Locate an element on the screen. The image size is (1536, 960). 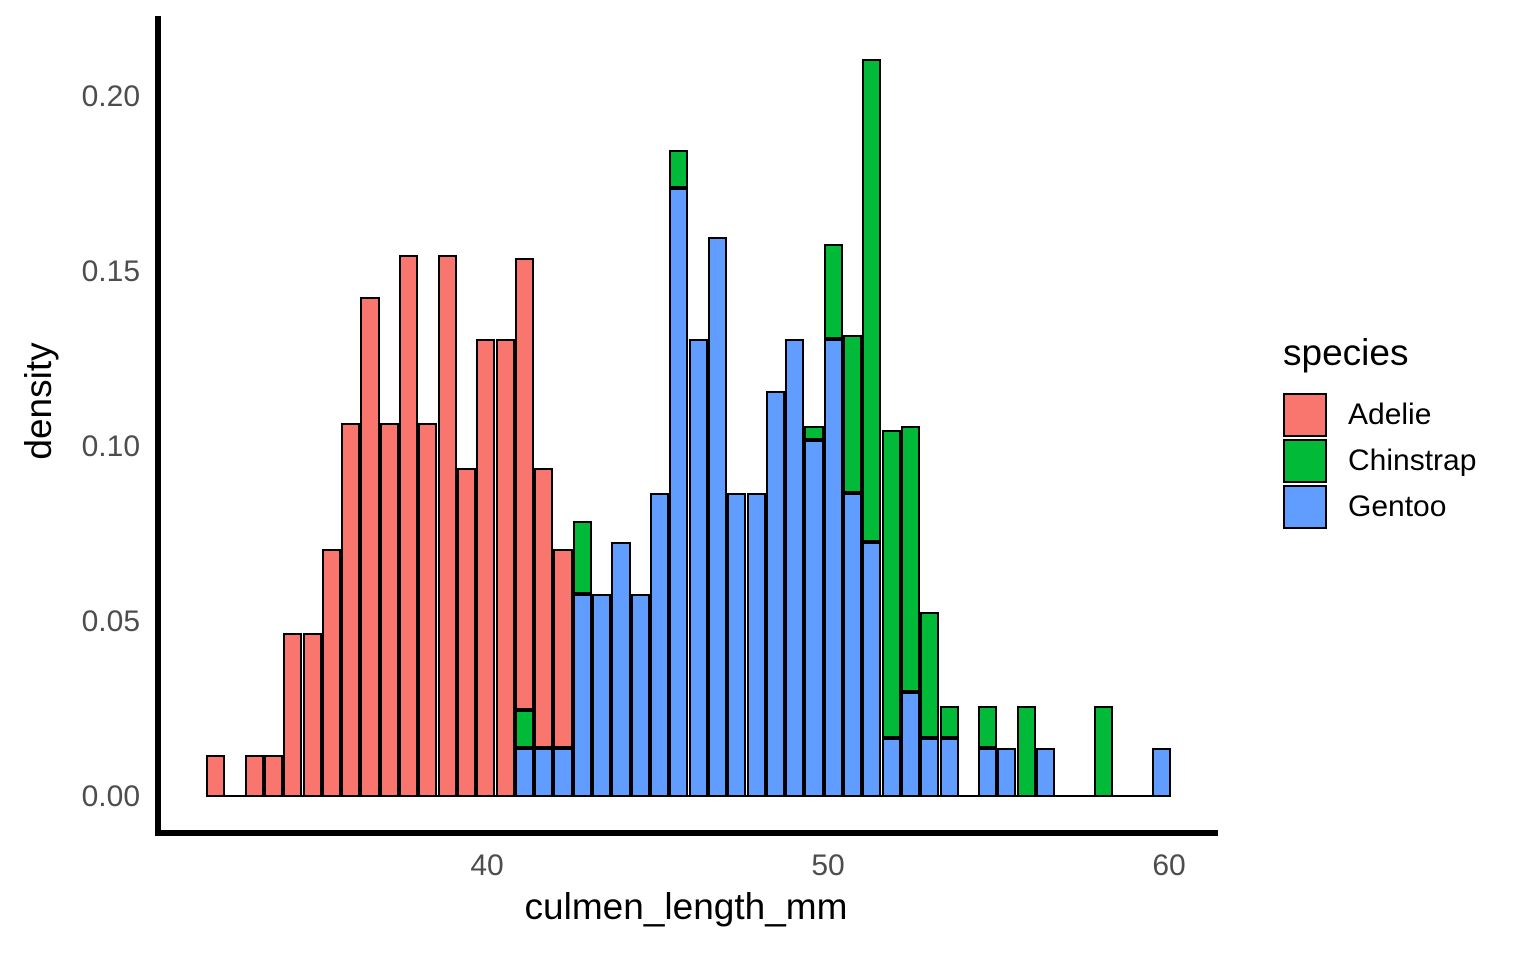
legend-swatch-chinstrap is located at coordinates (1305, 461).